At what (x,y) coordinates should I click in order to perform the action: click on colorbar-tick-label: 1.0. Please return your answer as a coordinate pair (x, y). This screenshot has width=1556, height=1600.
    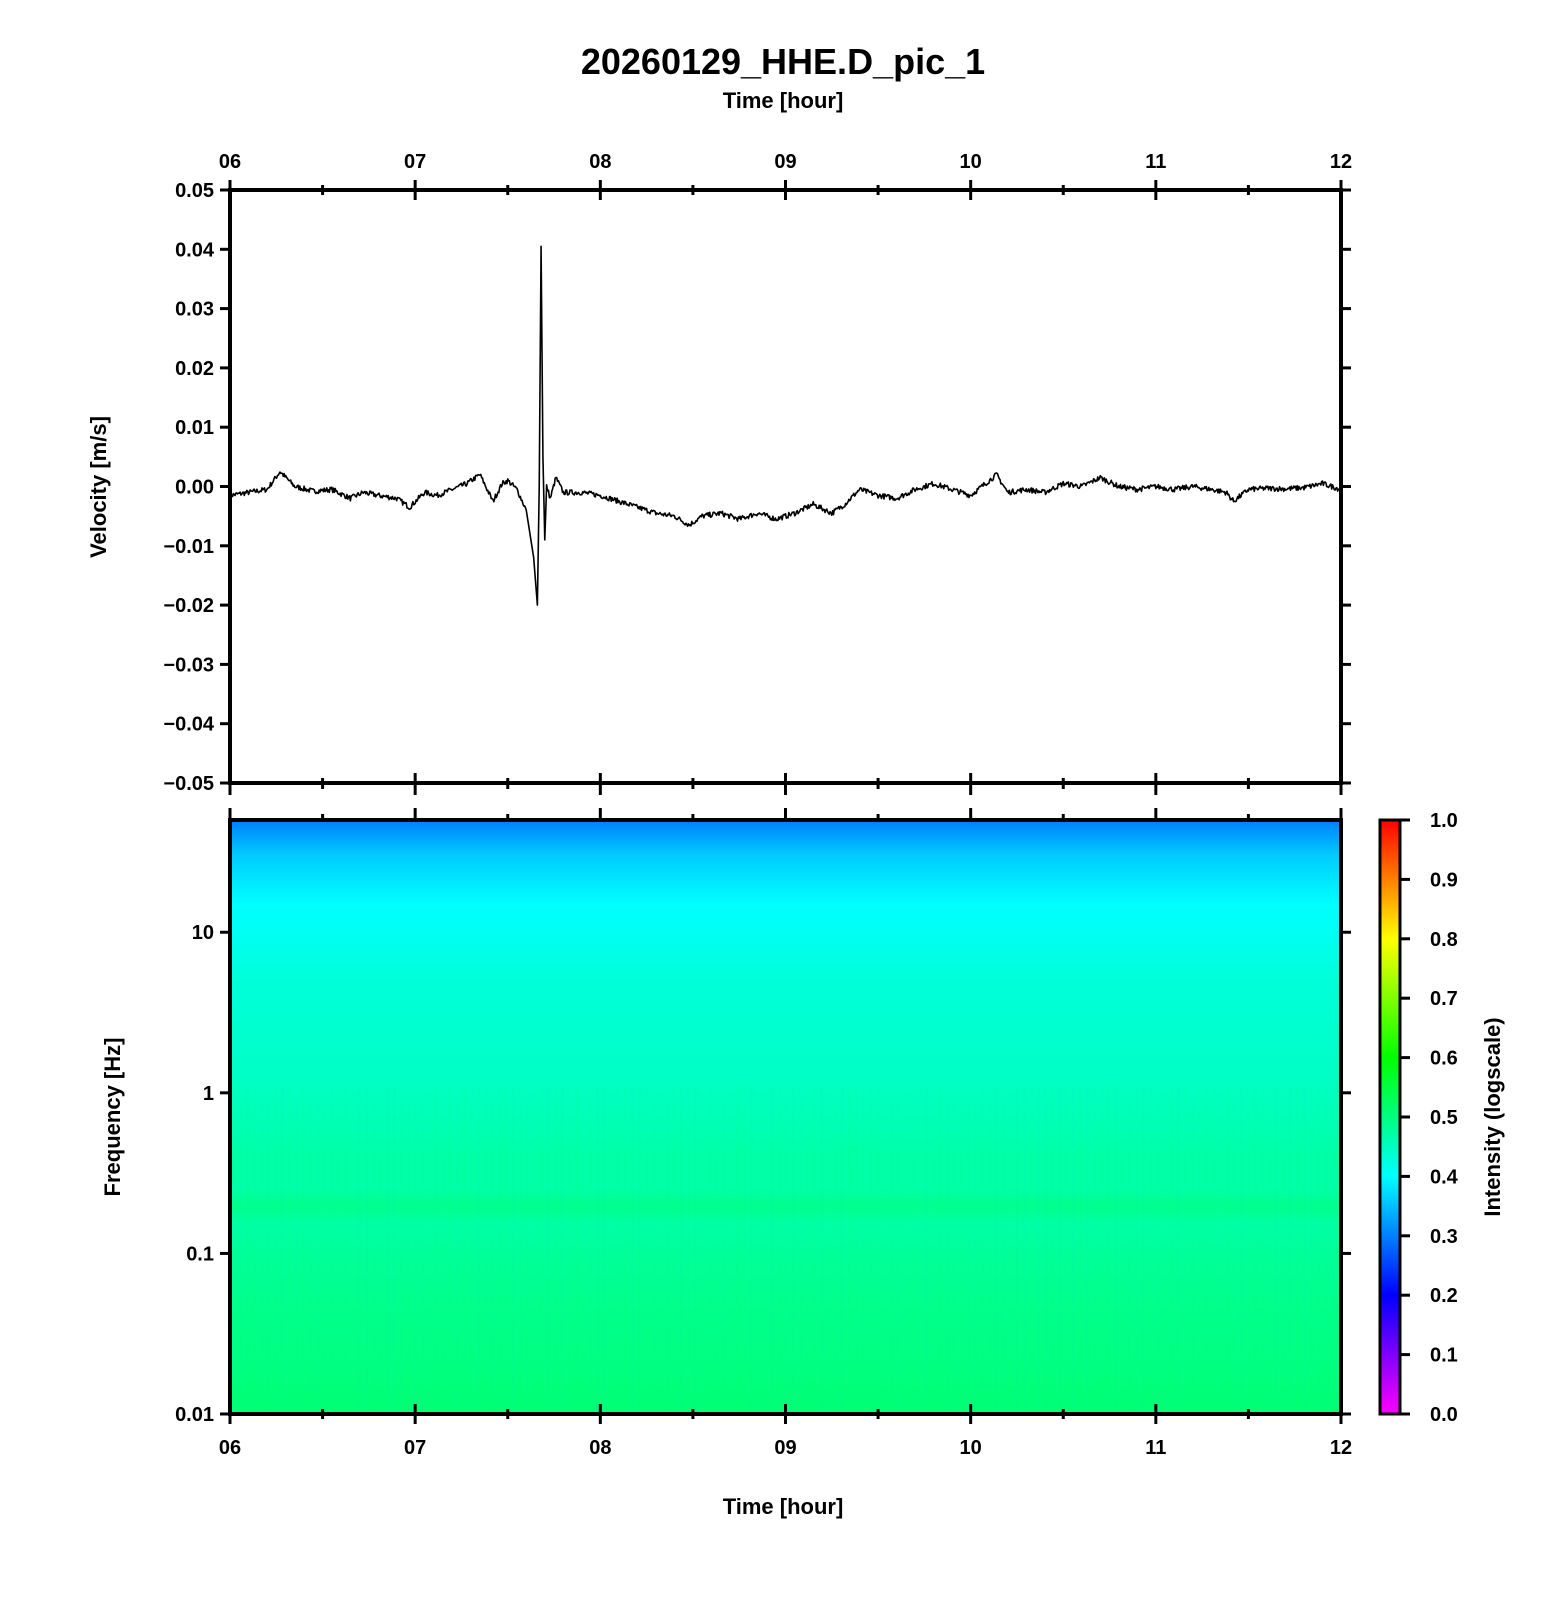
    Looking at the image, I should click on (1444, 821).